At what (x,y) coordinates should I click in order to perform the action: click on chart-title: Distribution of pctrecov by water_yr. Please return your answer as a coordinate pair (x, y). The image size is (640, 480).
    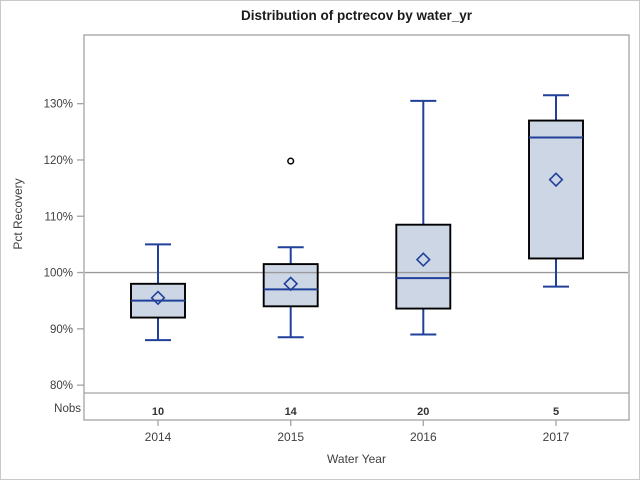
    Looking at the image, I should click on (356, 15).